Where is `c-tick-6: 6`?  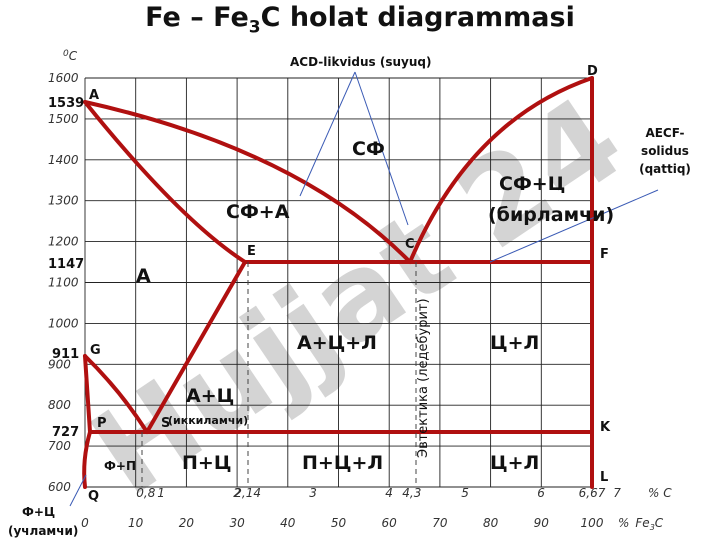
c-tick-6: 6 is located at coordinates (541, 493).